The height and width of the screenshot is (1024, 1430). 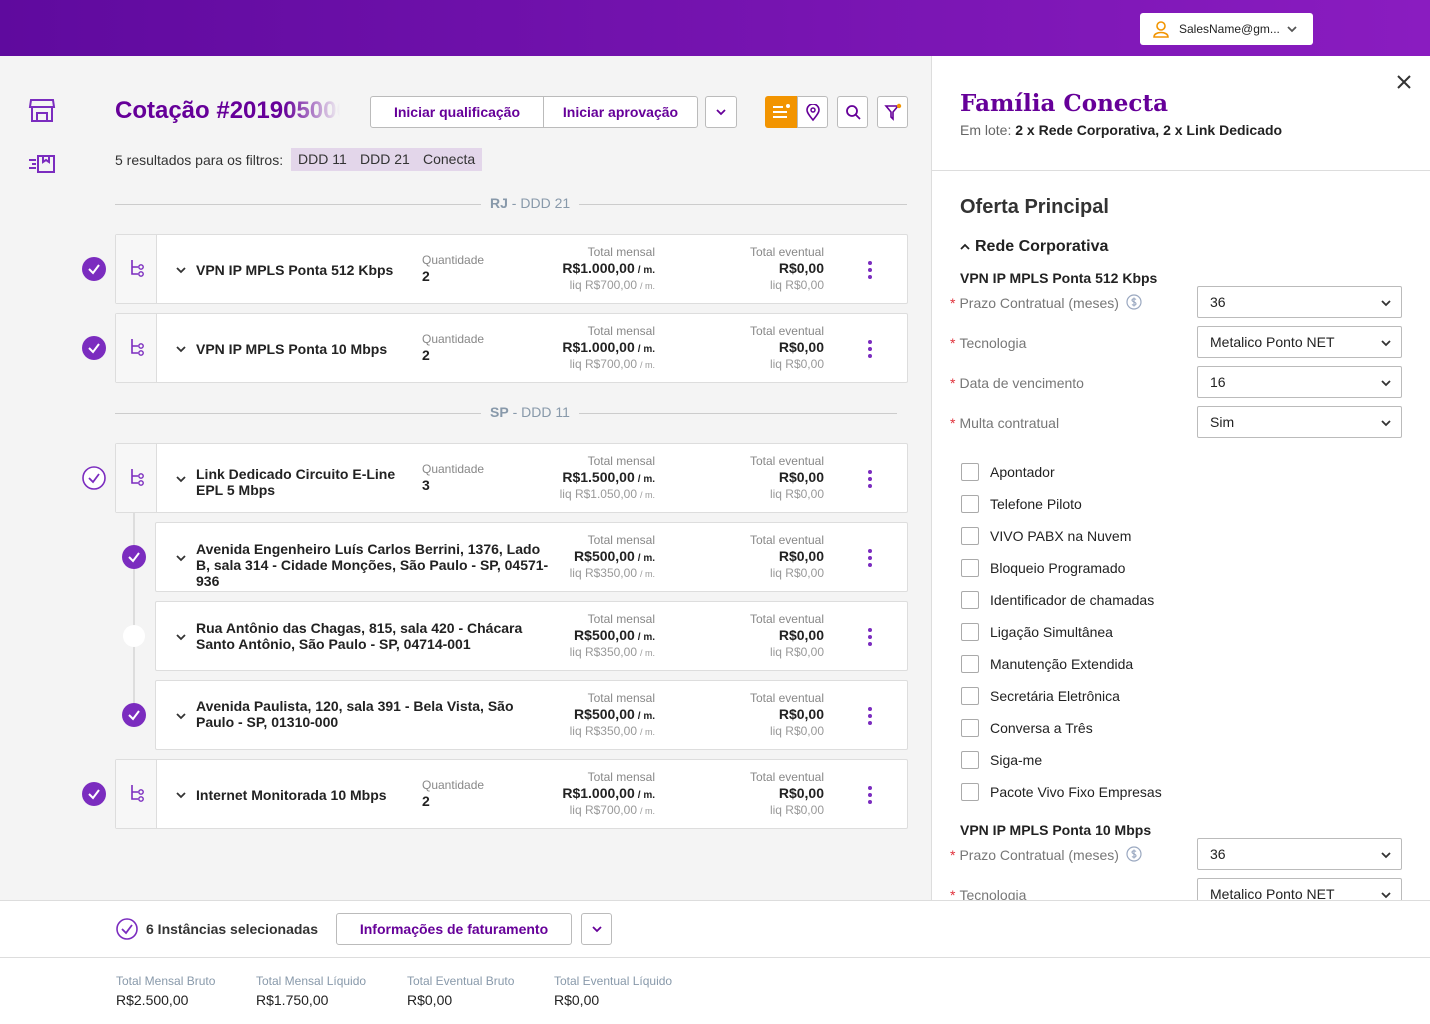 What do you see at coordinates (1039, 855) in the screenshot?
I see `field-label-text: Prazo Contratual (meses)` at bounding box center [1039, 855].